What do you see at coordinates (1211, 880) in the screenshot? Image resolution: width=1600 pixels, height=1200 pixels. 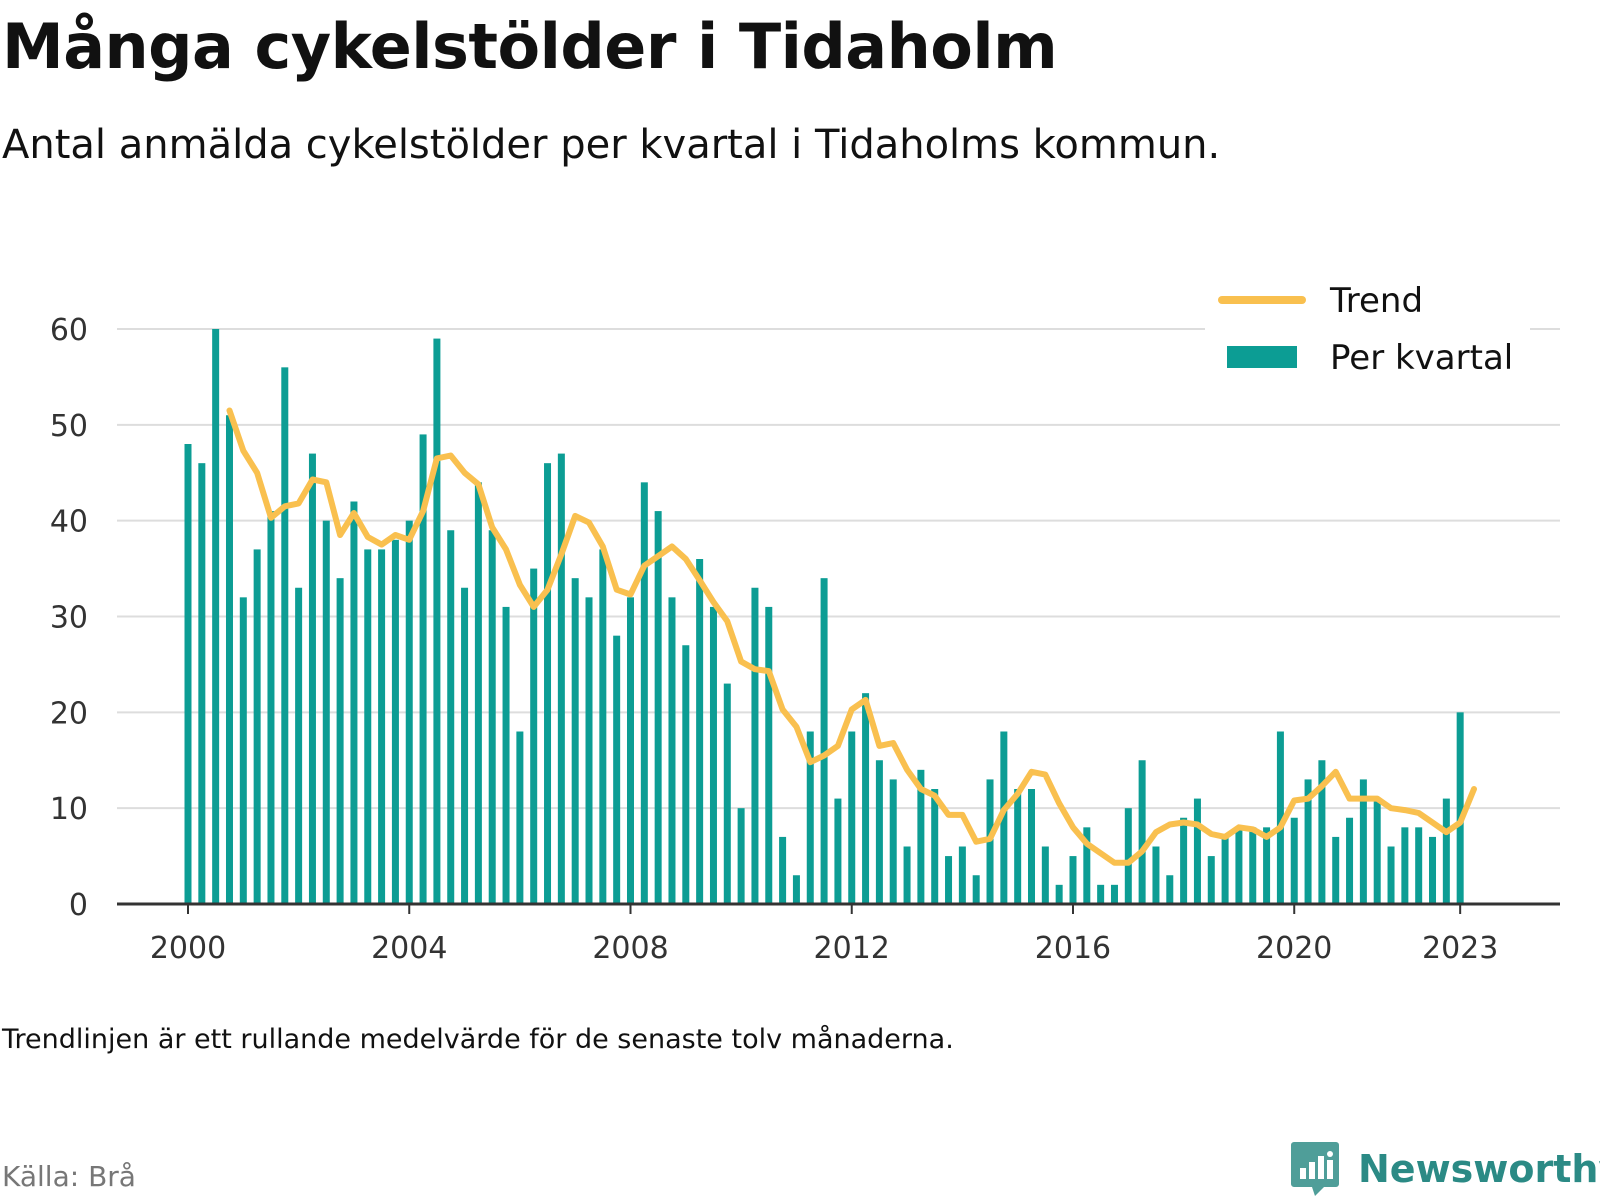 I see `bar-2018-Q3` at bounding box center [1211, 880].